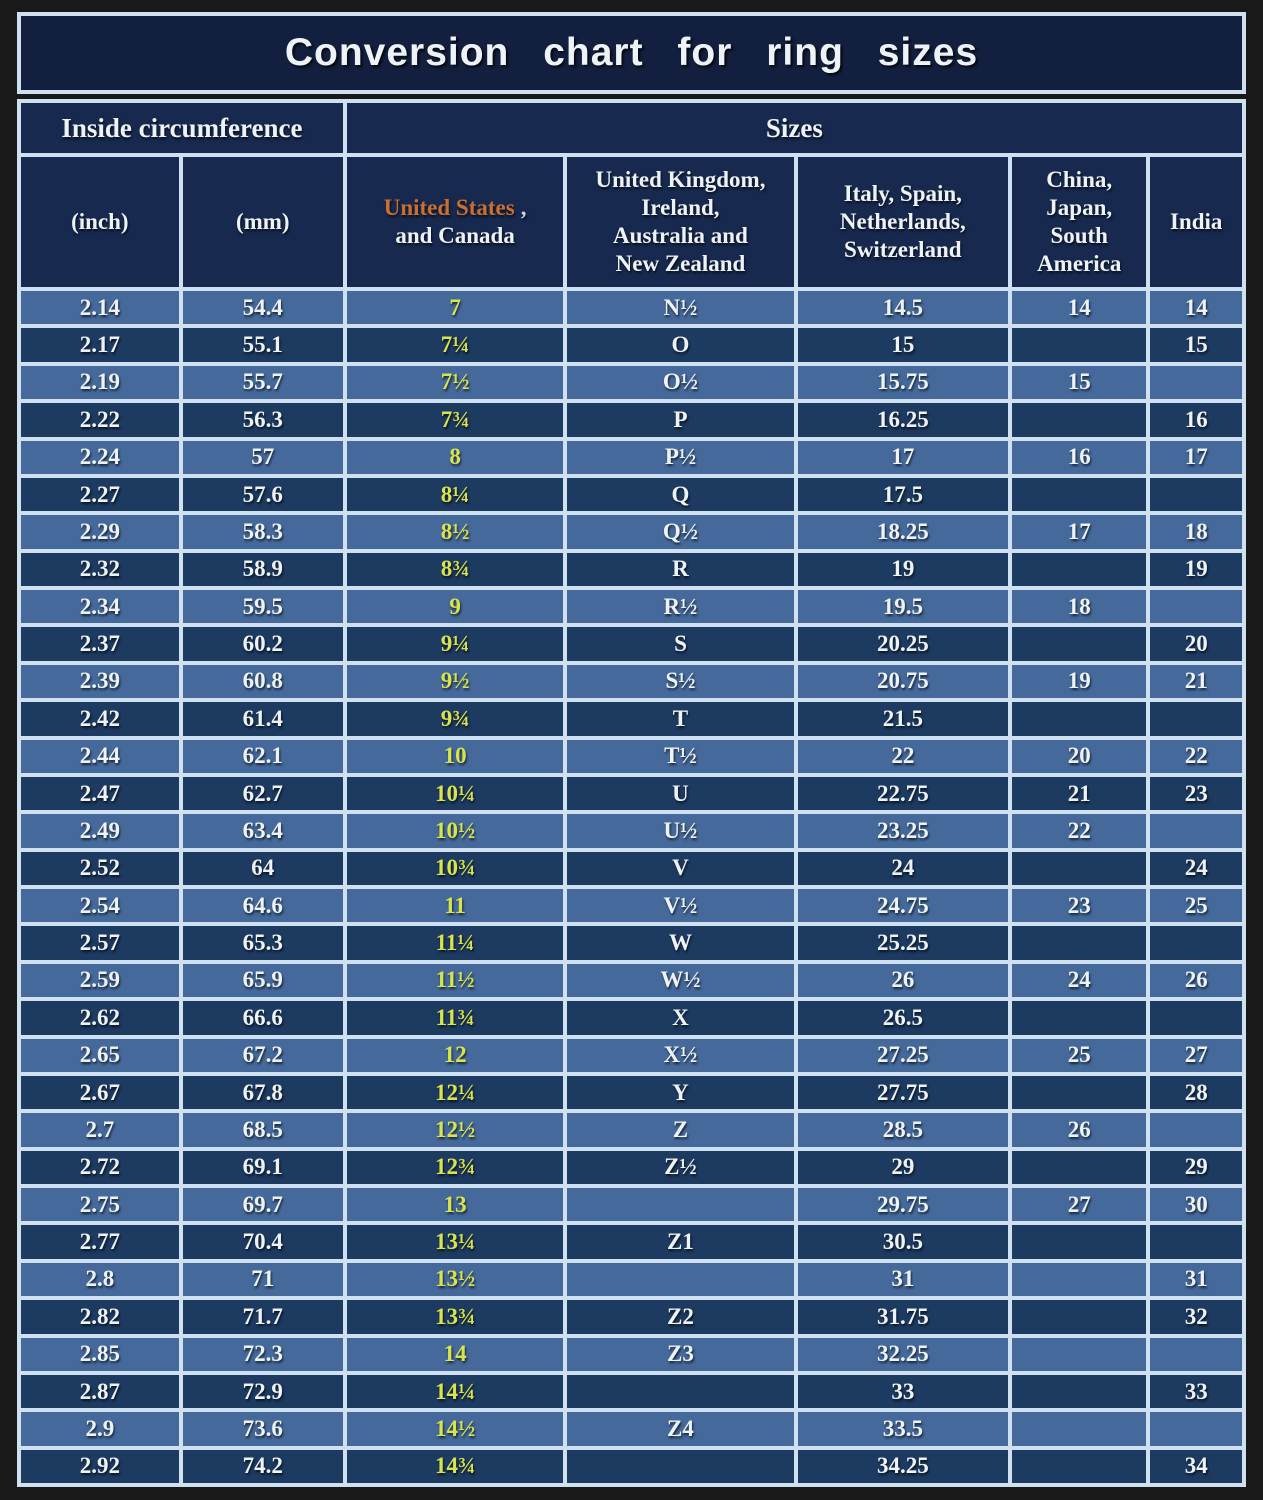  What do you see at coordinates (903, 644) in the screenshot?
I see `table-cell: 20.25` at bounding box center [903, 644].